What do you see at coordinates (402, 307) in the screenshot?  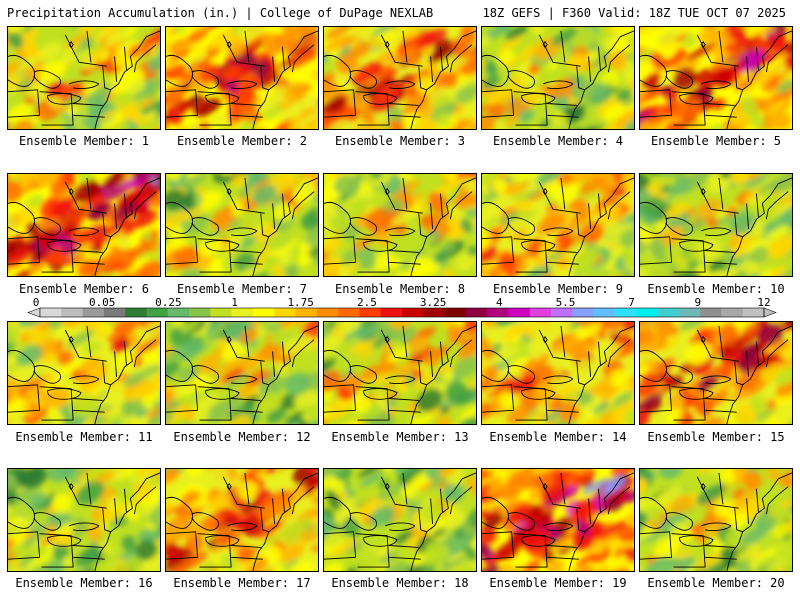 I see `colorbar: 0 0.05 0.25 1 1.75 2.5 3.25 4 5.5 7 9 12` at bounding box center [402, 307].